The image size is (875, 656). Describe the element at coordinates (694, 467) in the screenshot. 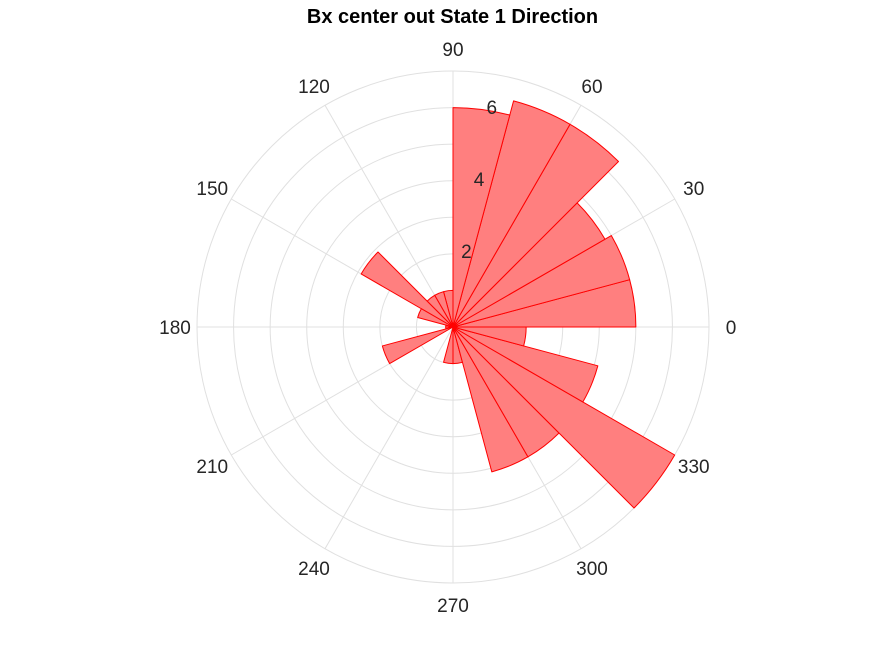

I see `angle-tick-label: 330` at that location.